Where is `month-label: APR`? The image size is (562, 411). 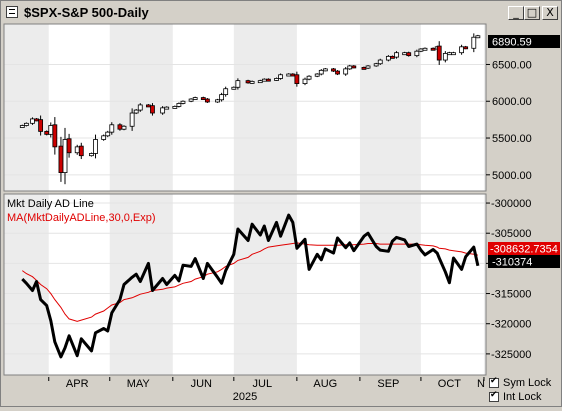
month-label: APR is located at coordinates (77, 384).